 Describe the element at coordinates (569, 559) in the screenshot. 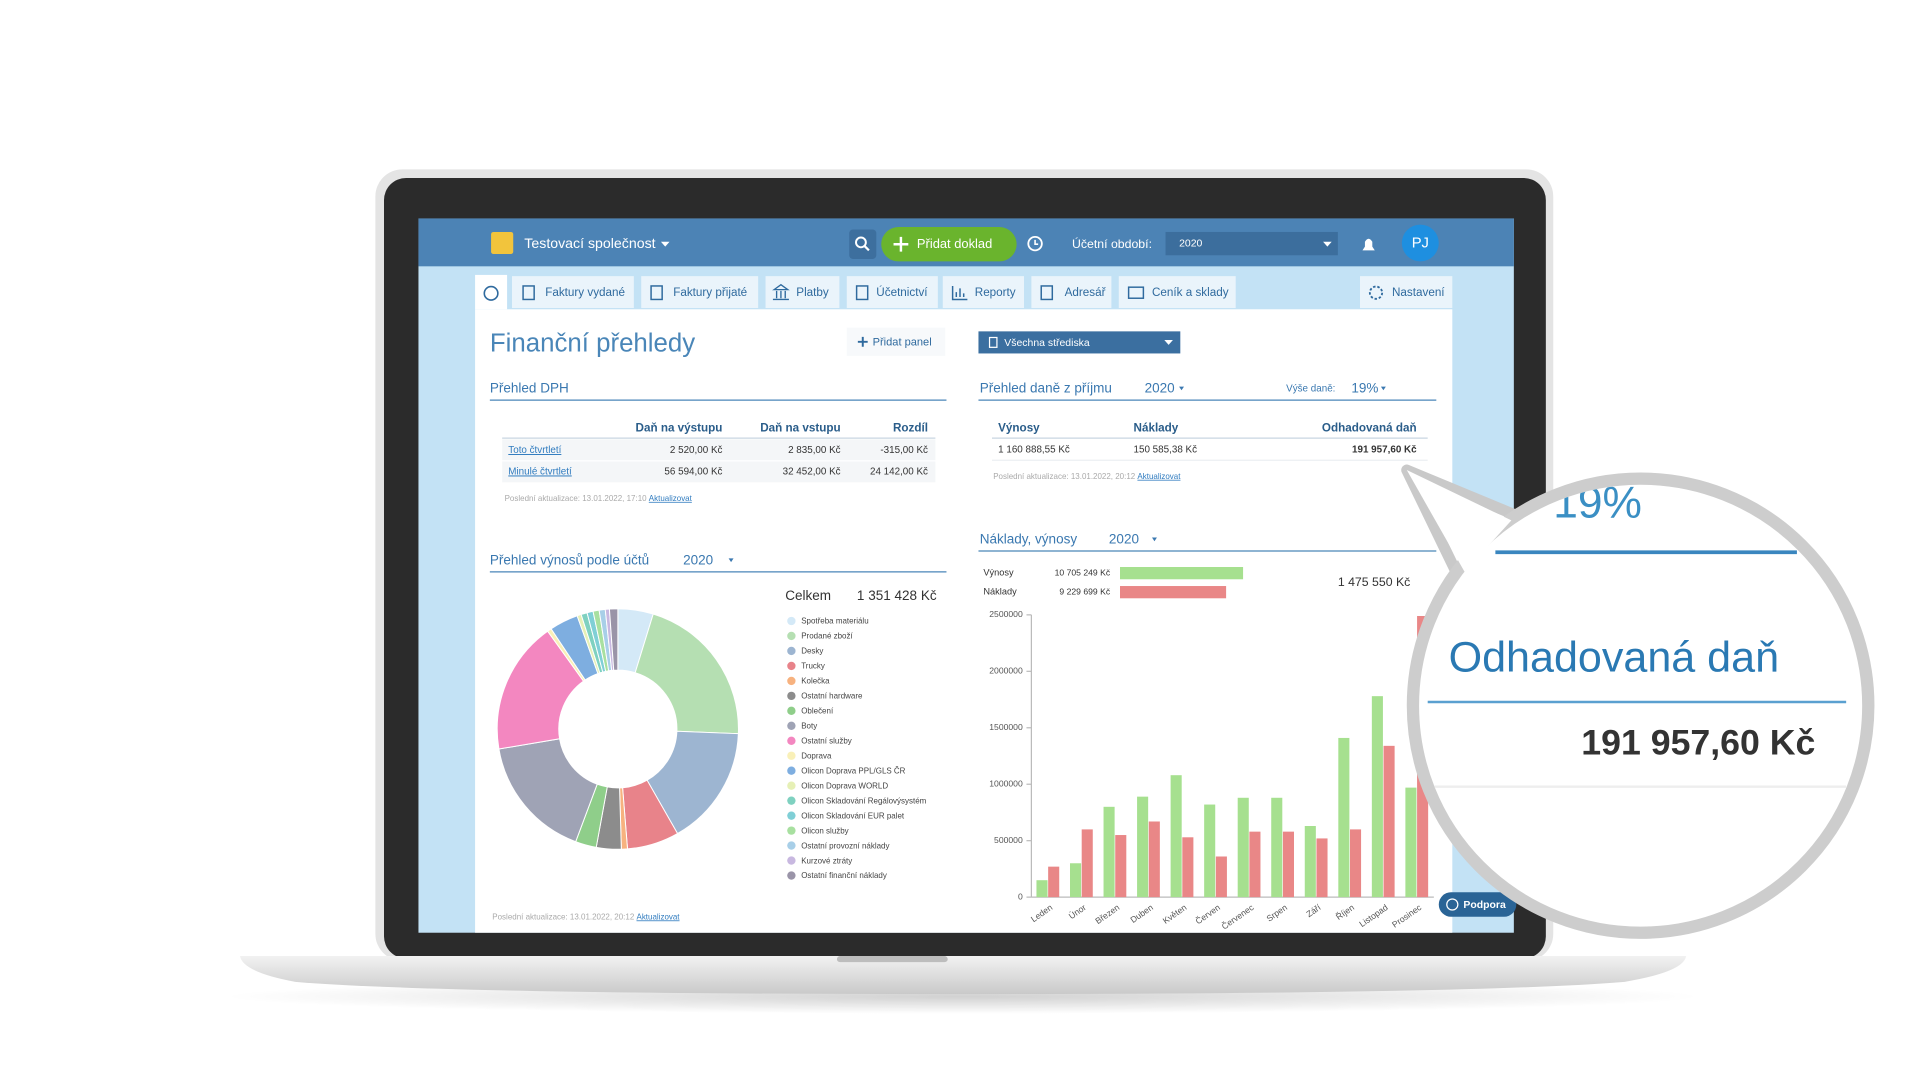

I see `panel-title: Přehled výnosů podle účtů` at that location.